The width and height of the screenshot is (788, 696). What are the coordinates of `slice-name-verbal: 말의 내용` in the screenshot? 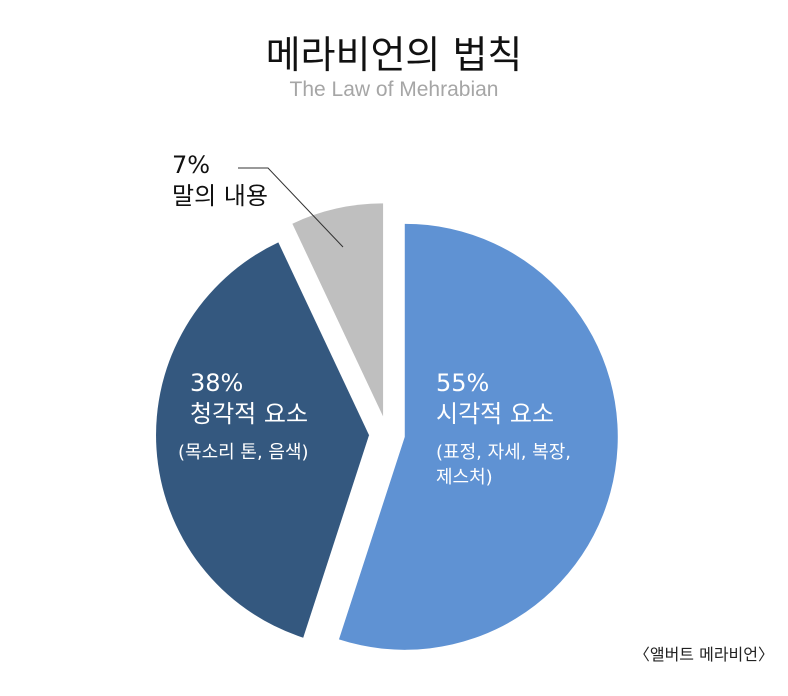 It's located at (220, 196).